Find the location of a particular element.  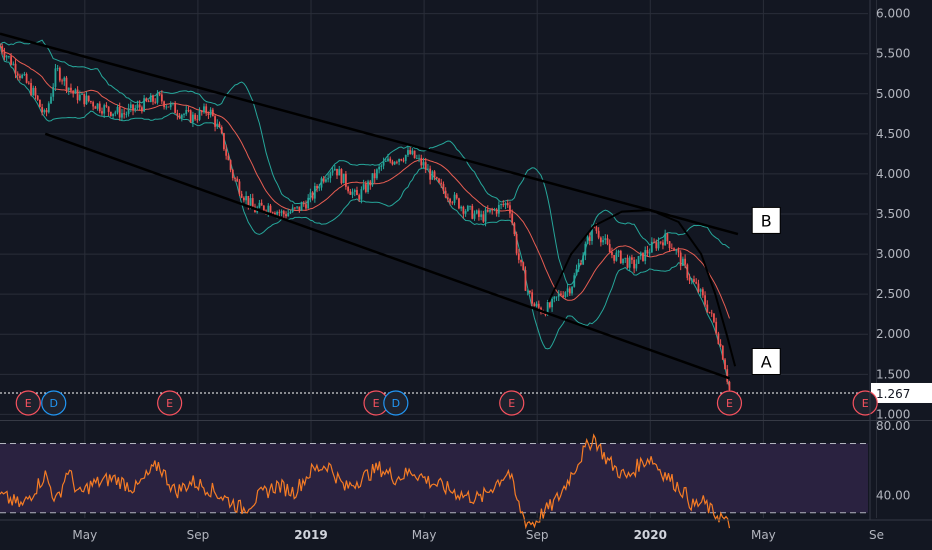

x-tick-label: 2020 is located at coordinates (650, 535).